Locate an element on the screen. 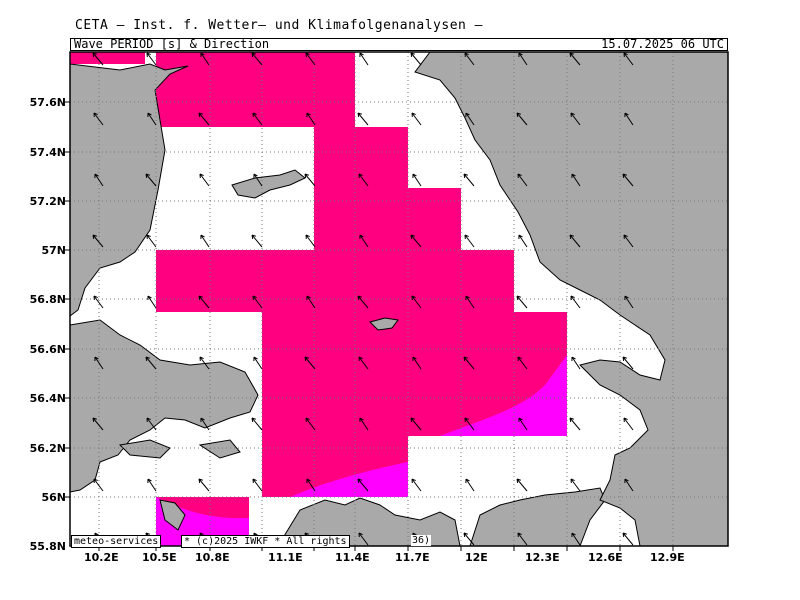 Image resolution: width=800 pixels, height=600 pixels. lon-tick-label: 12.9E is located at coordinates (667, 557).